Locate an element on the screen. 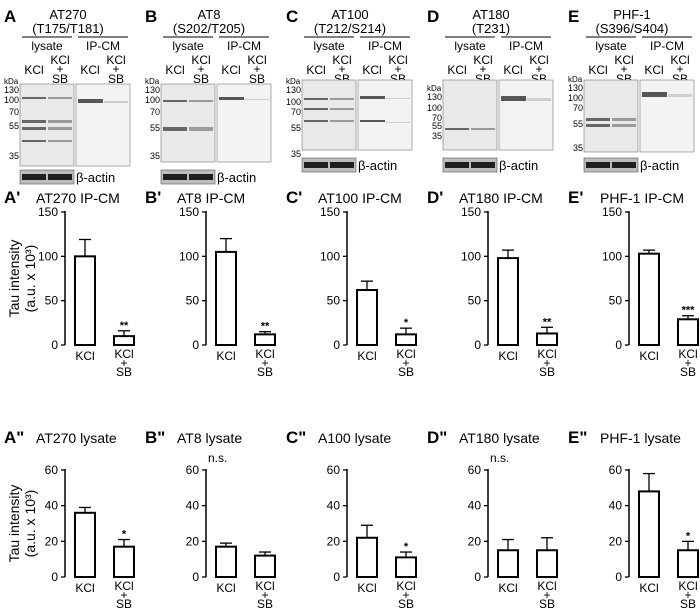 The width and height of the screenshot is (700, 616). panel-letter: E" is located at coordinates (577, 437).